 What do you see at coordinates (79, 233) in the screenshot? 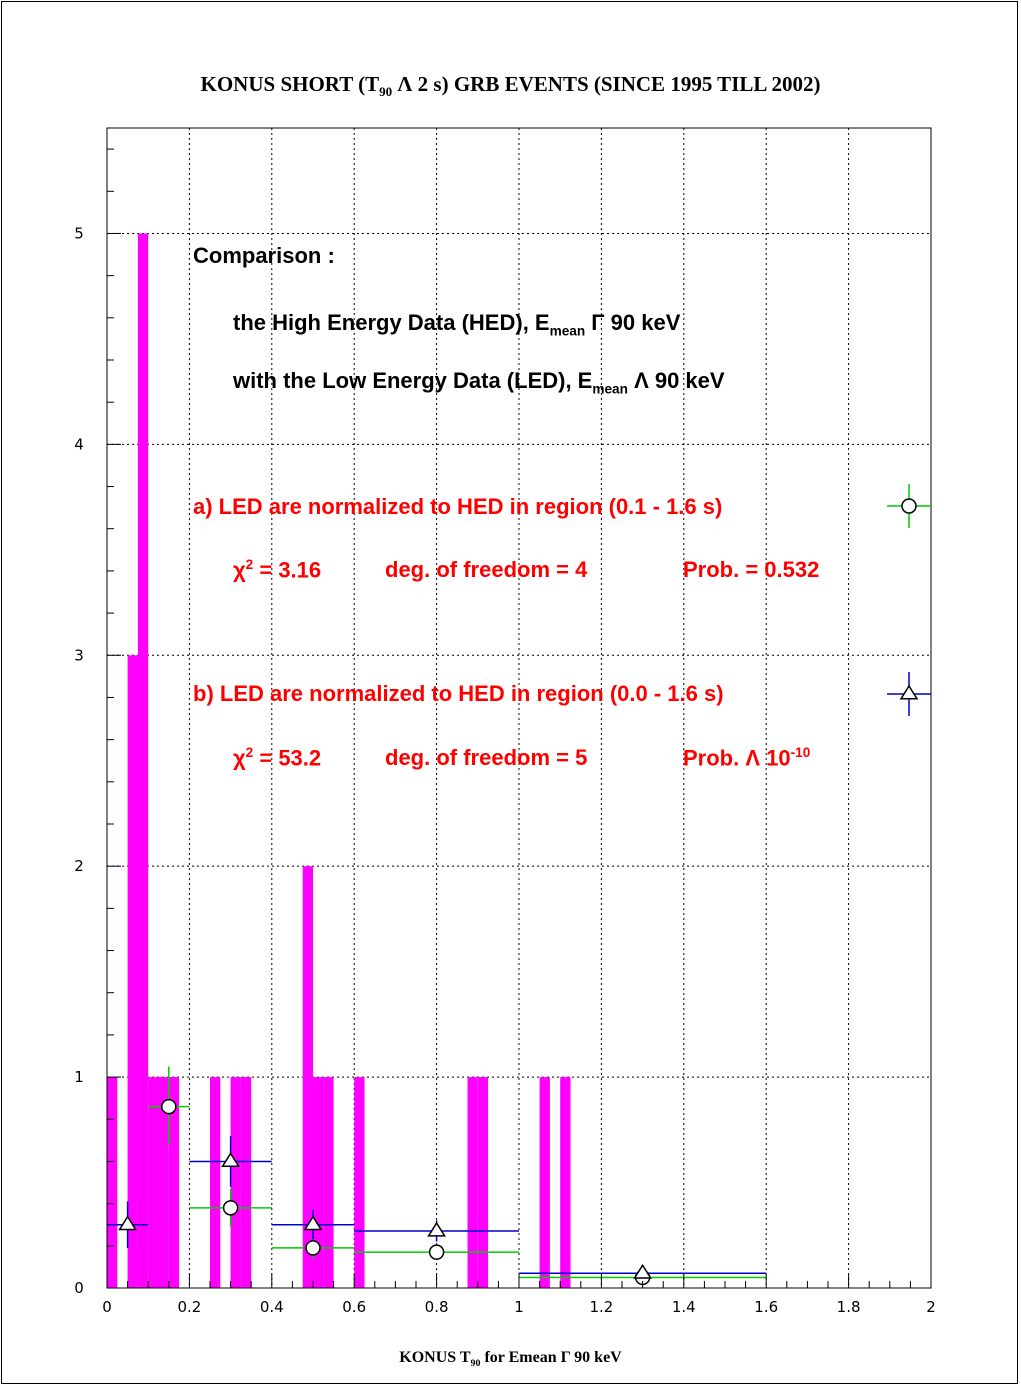
I see `y-tick-label: 5` at bounding box center [79, 233].